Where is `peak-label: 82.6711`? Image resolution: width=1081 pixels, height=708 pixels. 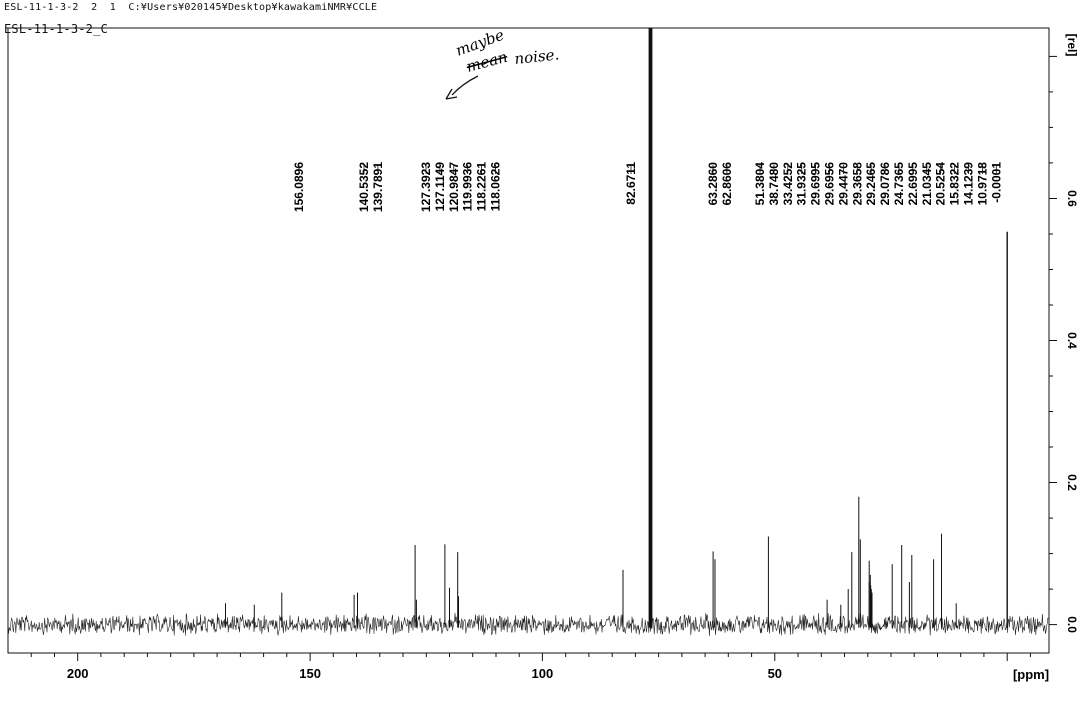
peak-label: 82.6711 is located at coordinates (631, 183).